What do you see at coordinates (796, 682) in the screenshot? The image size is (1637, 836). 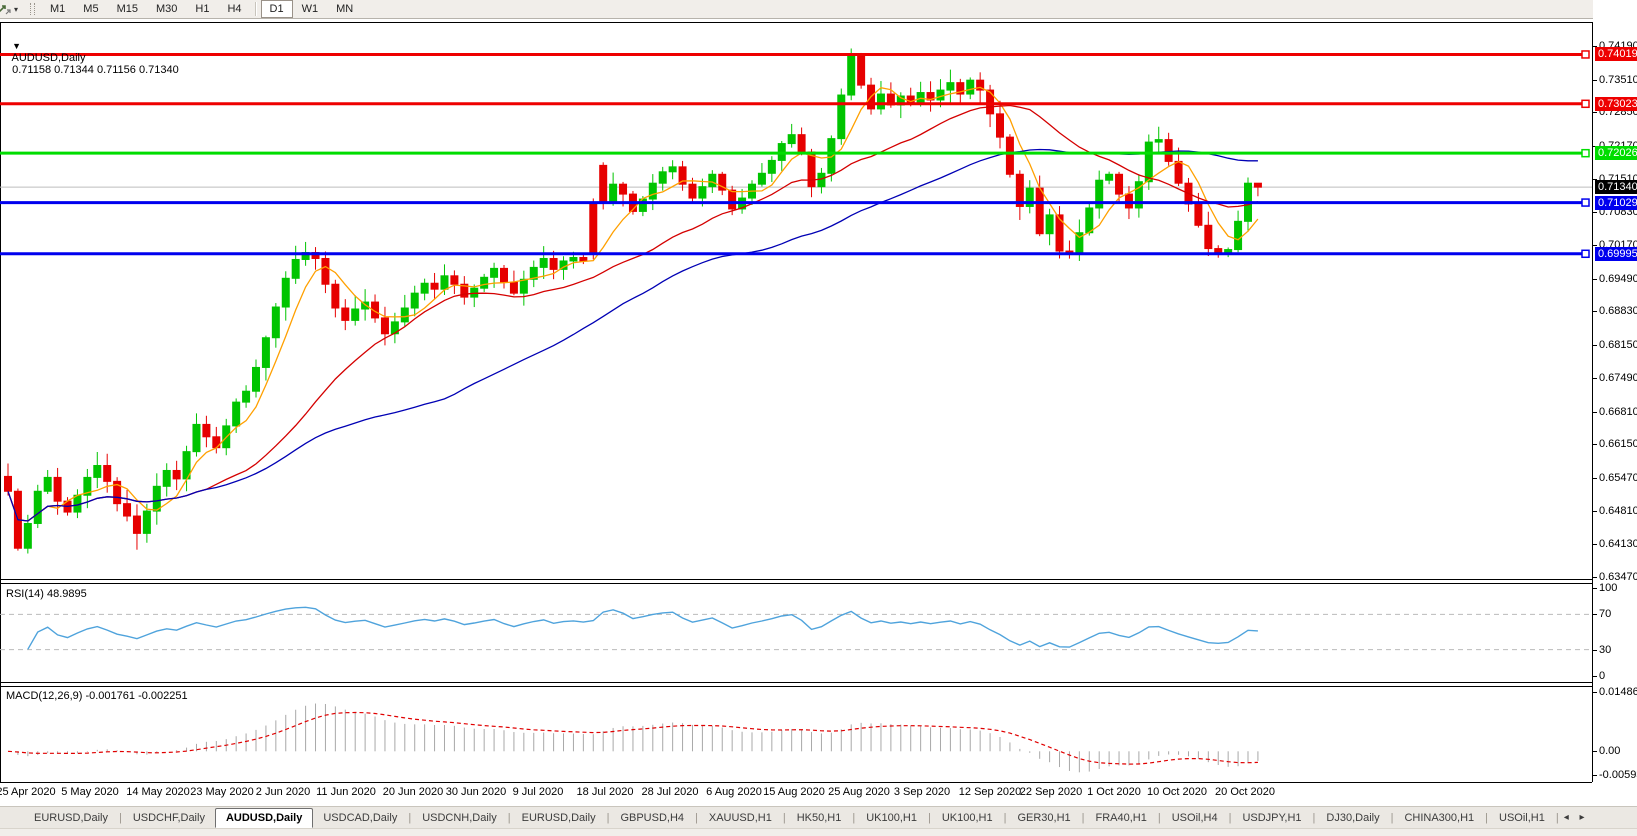 I see `rsi-macd-separator` at bounding box center [796, 682].